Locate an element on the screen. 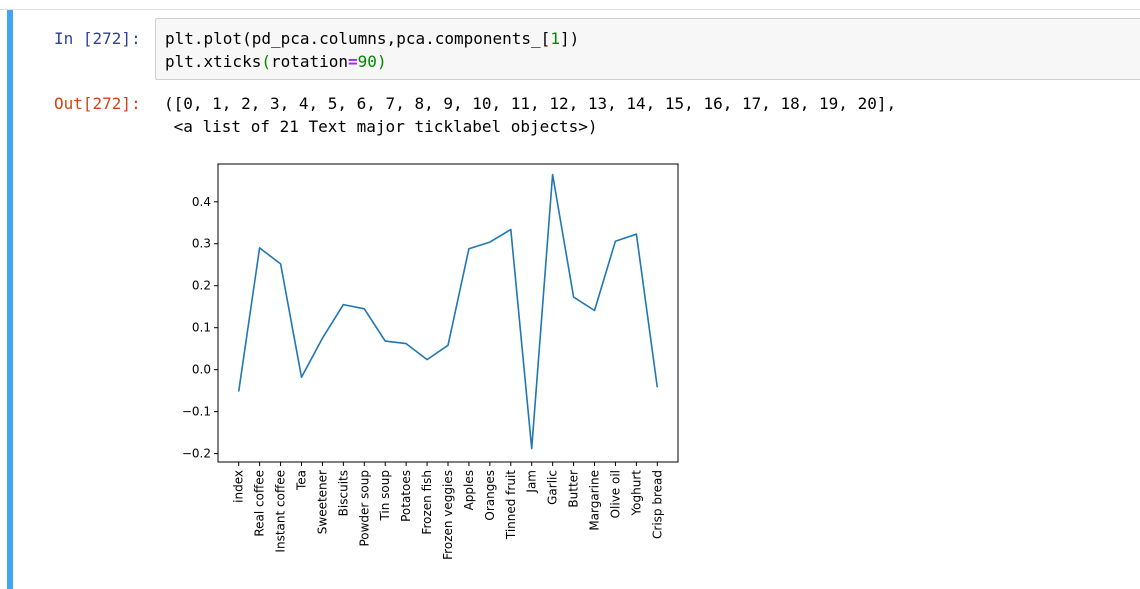  x-tick-label: index is located at coordinates (239, 486).